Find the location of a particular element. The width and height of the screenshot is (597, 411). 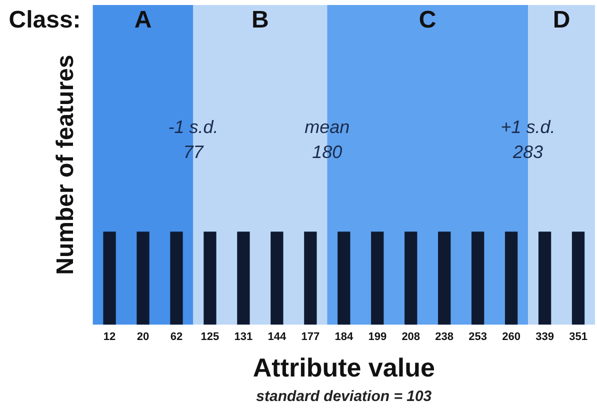

y-axis-title: Number of features is located at coordinates (66, 164).